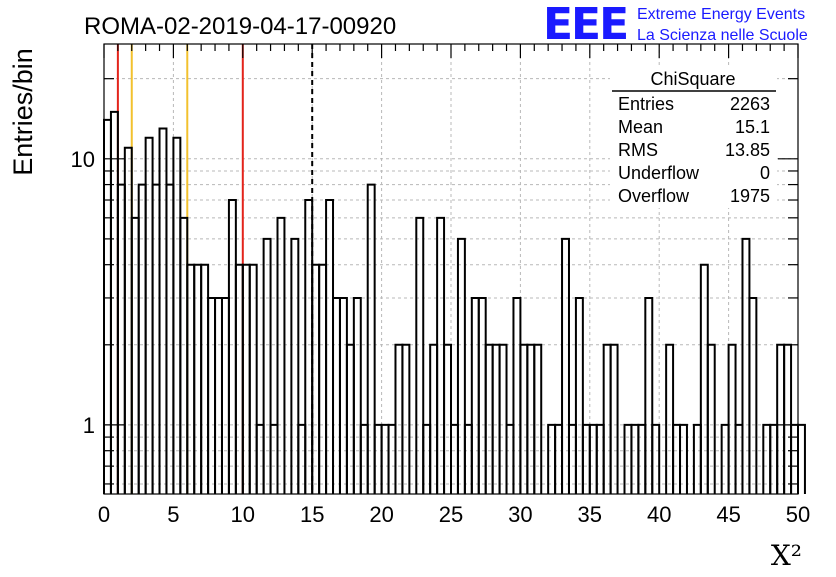 The height and width of the screenshot is (577, 836). I want to click on eee-logo-line2: La Scienza nelle Scuole, so click(722, 35).